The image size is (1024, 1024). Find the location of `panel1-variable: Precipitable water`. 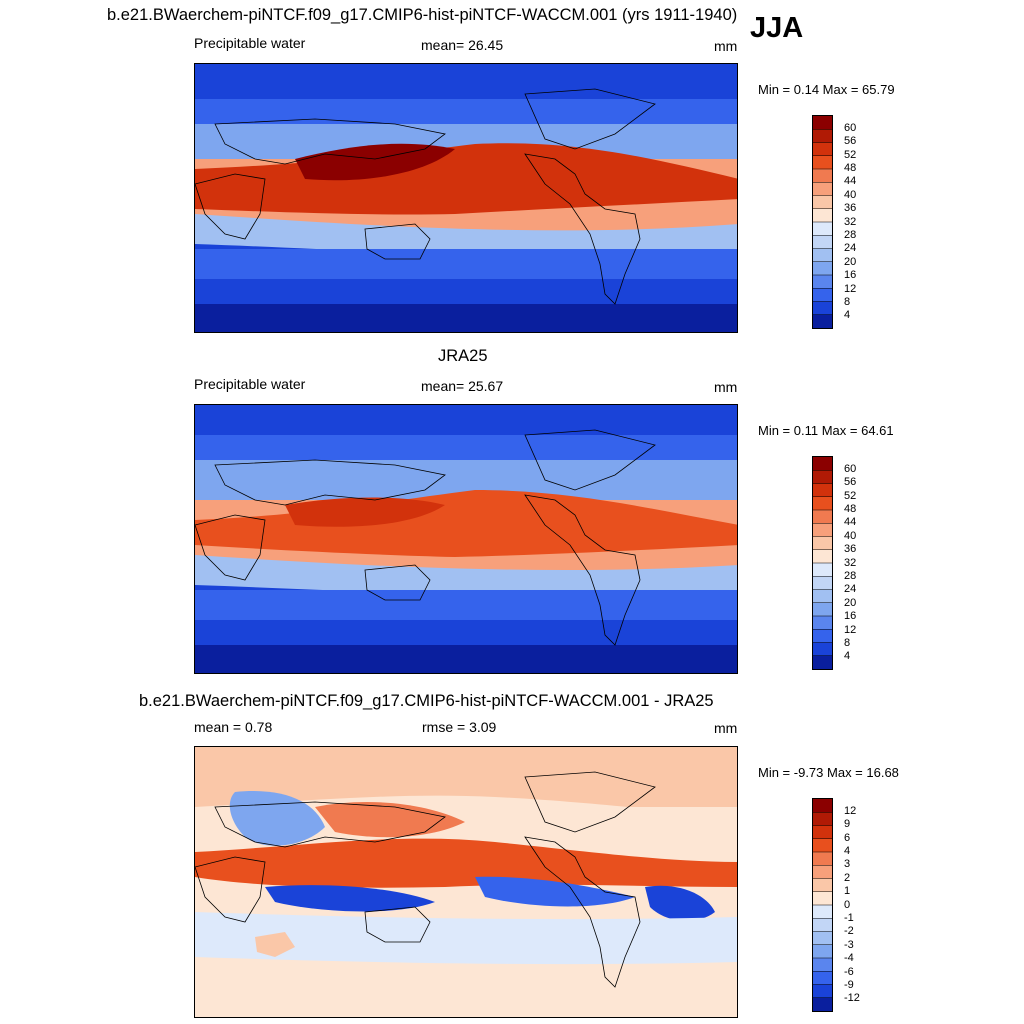

panel1-variable: Precipitable water is located at coordinates (250, 43).